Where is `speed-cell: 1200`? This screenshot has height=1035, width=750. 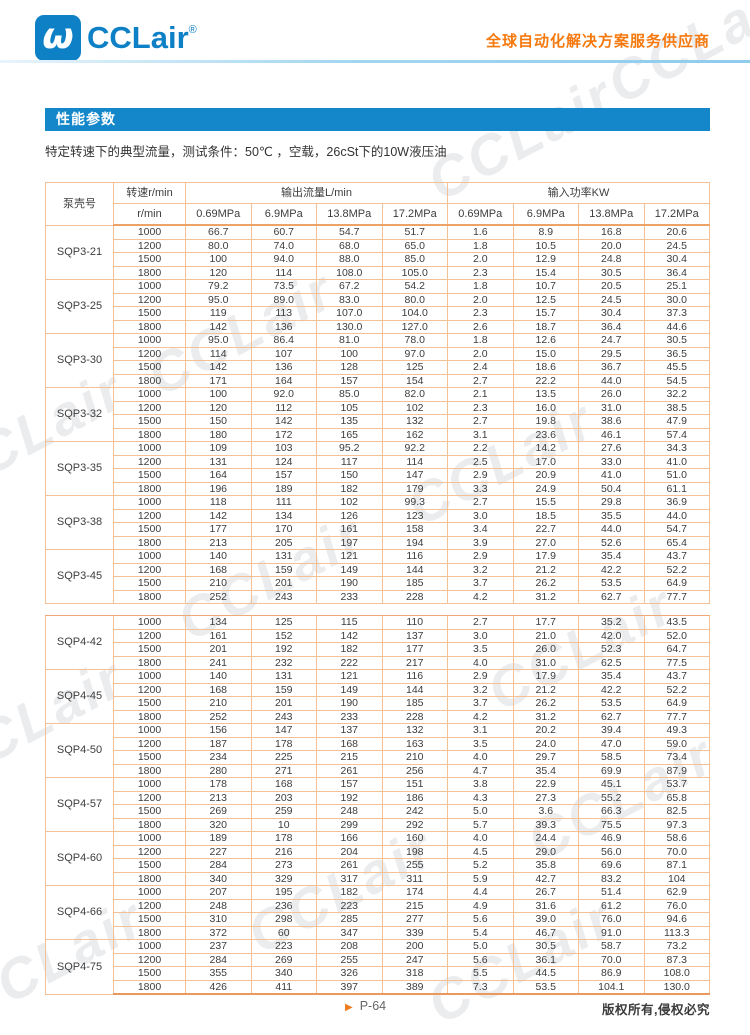 speed-cell: 1200 is located at coordinates (149, 635).